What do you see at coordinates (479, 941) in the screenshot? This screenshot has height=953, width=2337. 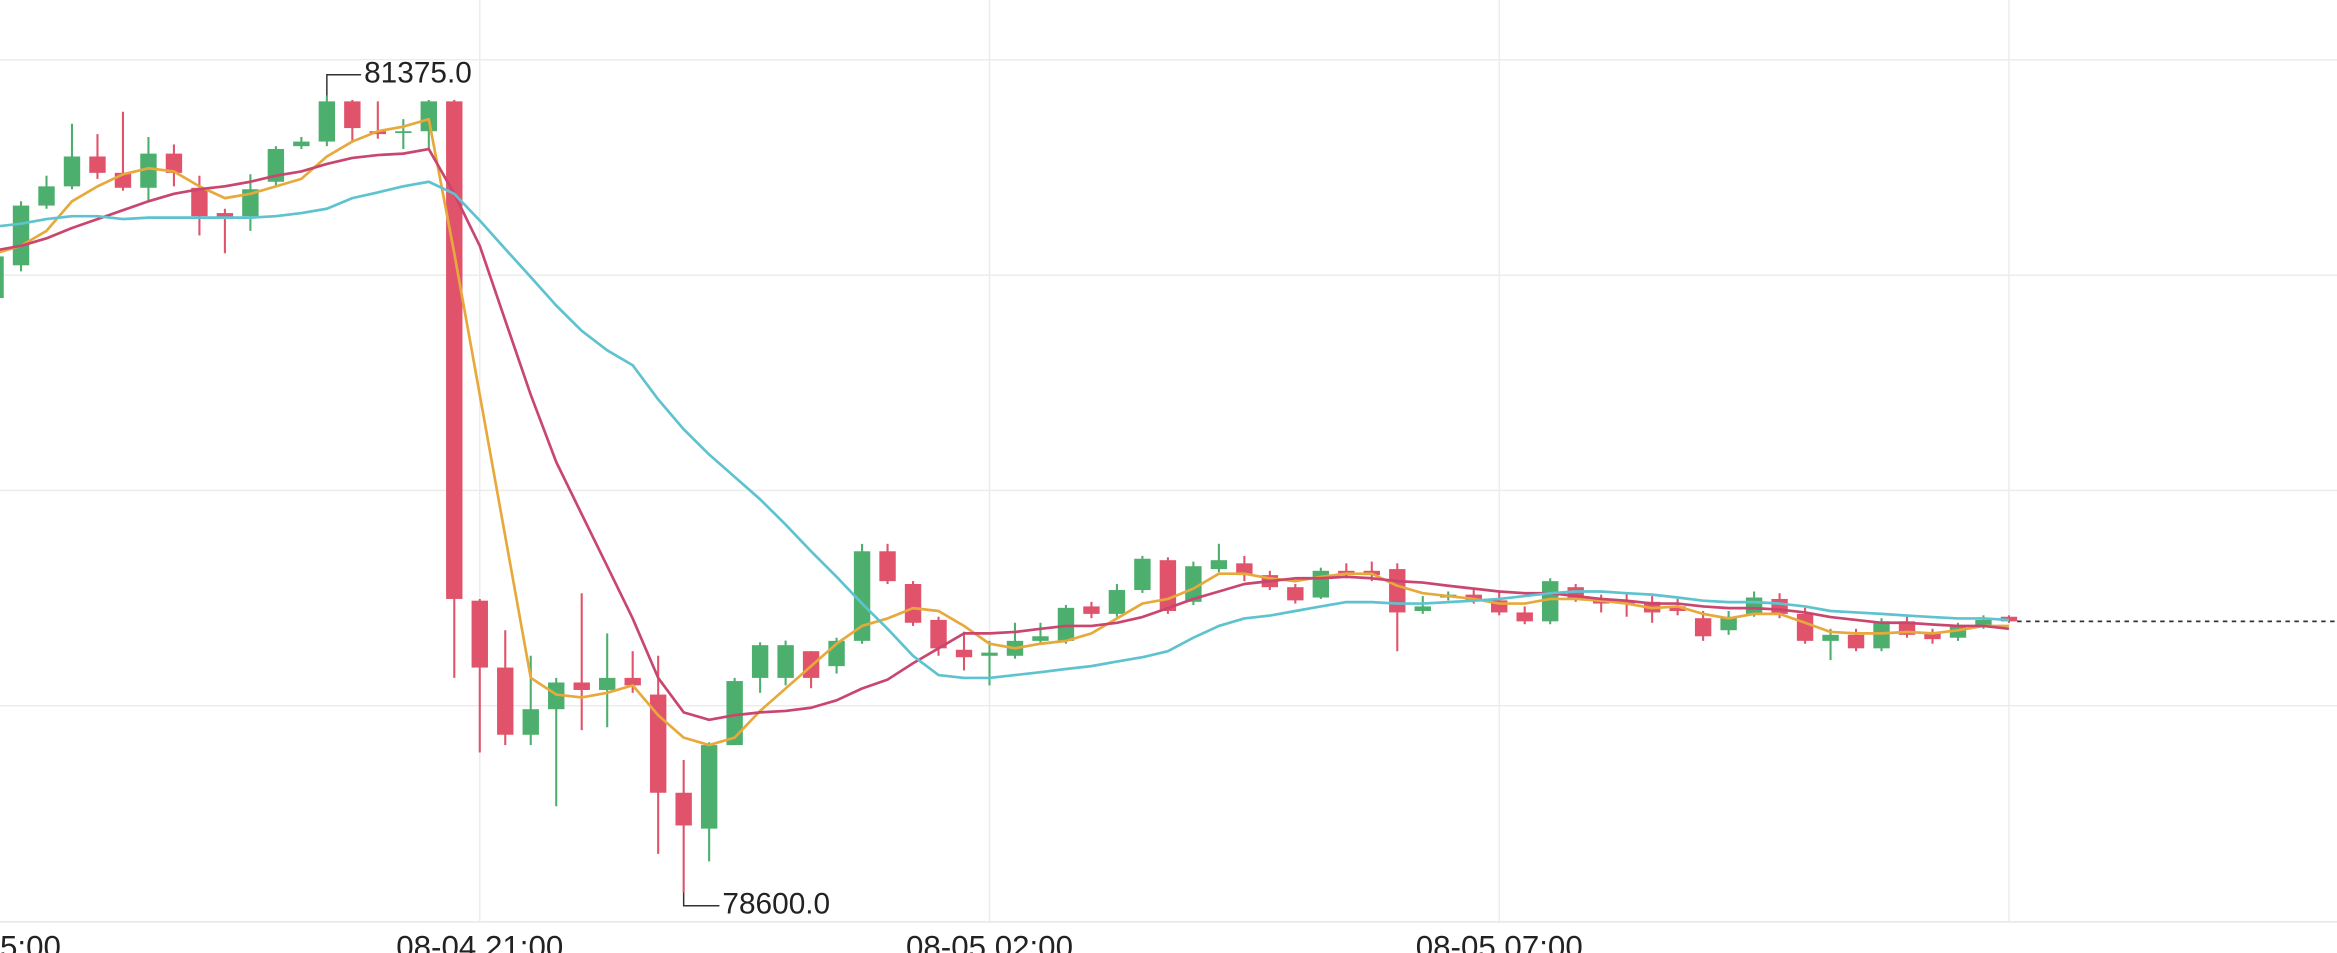 I see `x-tick-label: 08-04 21:00` at bounding box center [479, 941].